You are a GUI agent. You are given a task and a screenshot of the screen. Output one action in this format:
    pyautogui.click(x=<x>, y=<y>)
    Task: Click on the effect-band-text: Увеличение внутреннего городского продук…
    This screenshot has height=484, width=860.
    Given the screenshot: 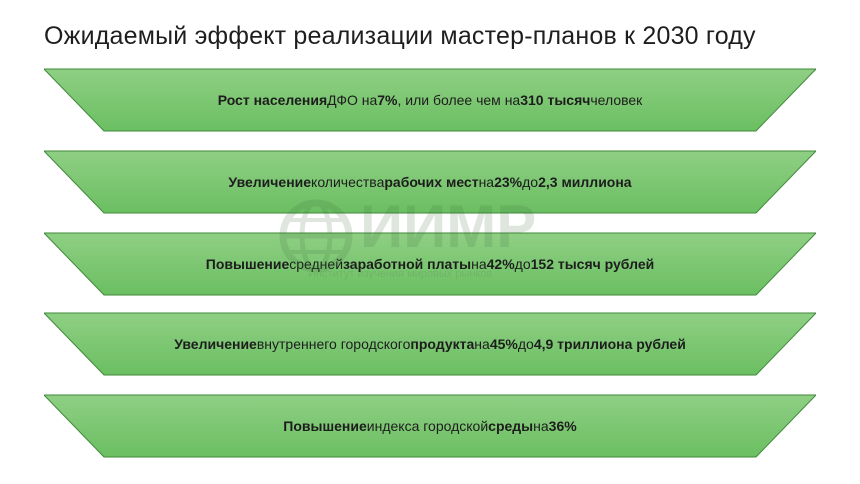 What is the action you would take?
    pyautogui.click(x=430, y=344)
    